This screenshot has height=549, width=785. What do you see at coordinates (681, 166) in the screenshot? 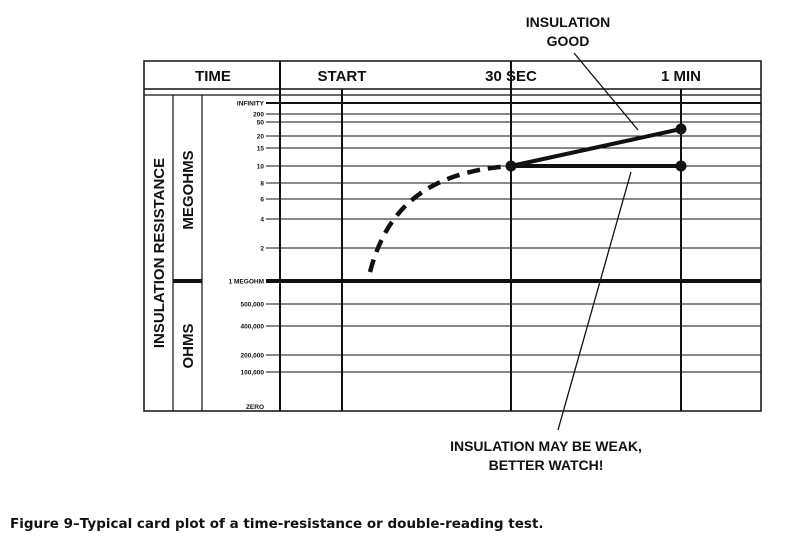
I see `one-min-weak-point` at bounding box center [681, 166].